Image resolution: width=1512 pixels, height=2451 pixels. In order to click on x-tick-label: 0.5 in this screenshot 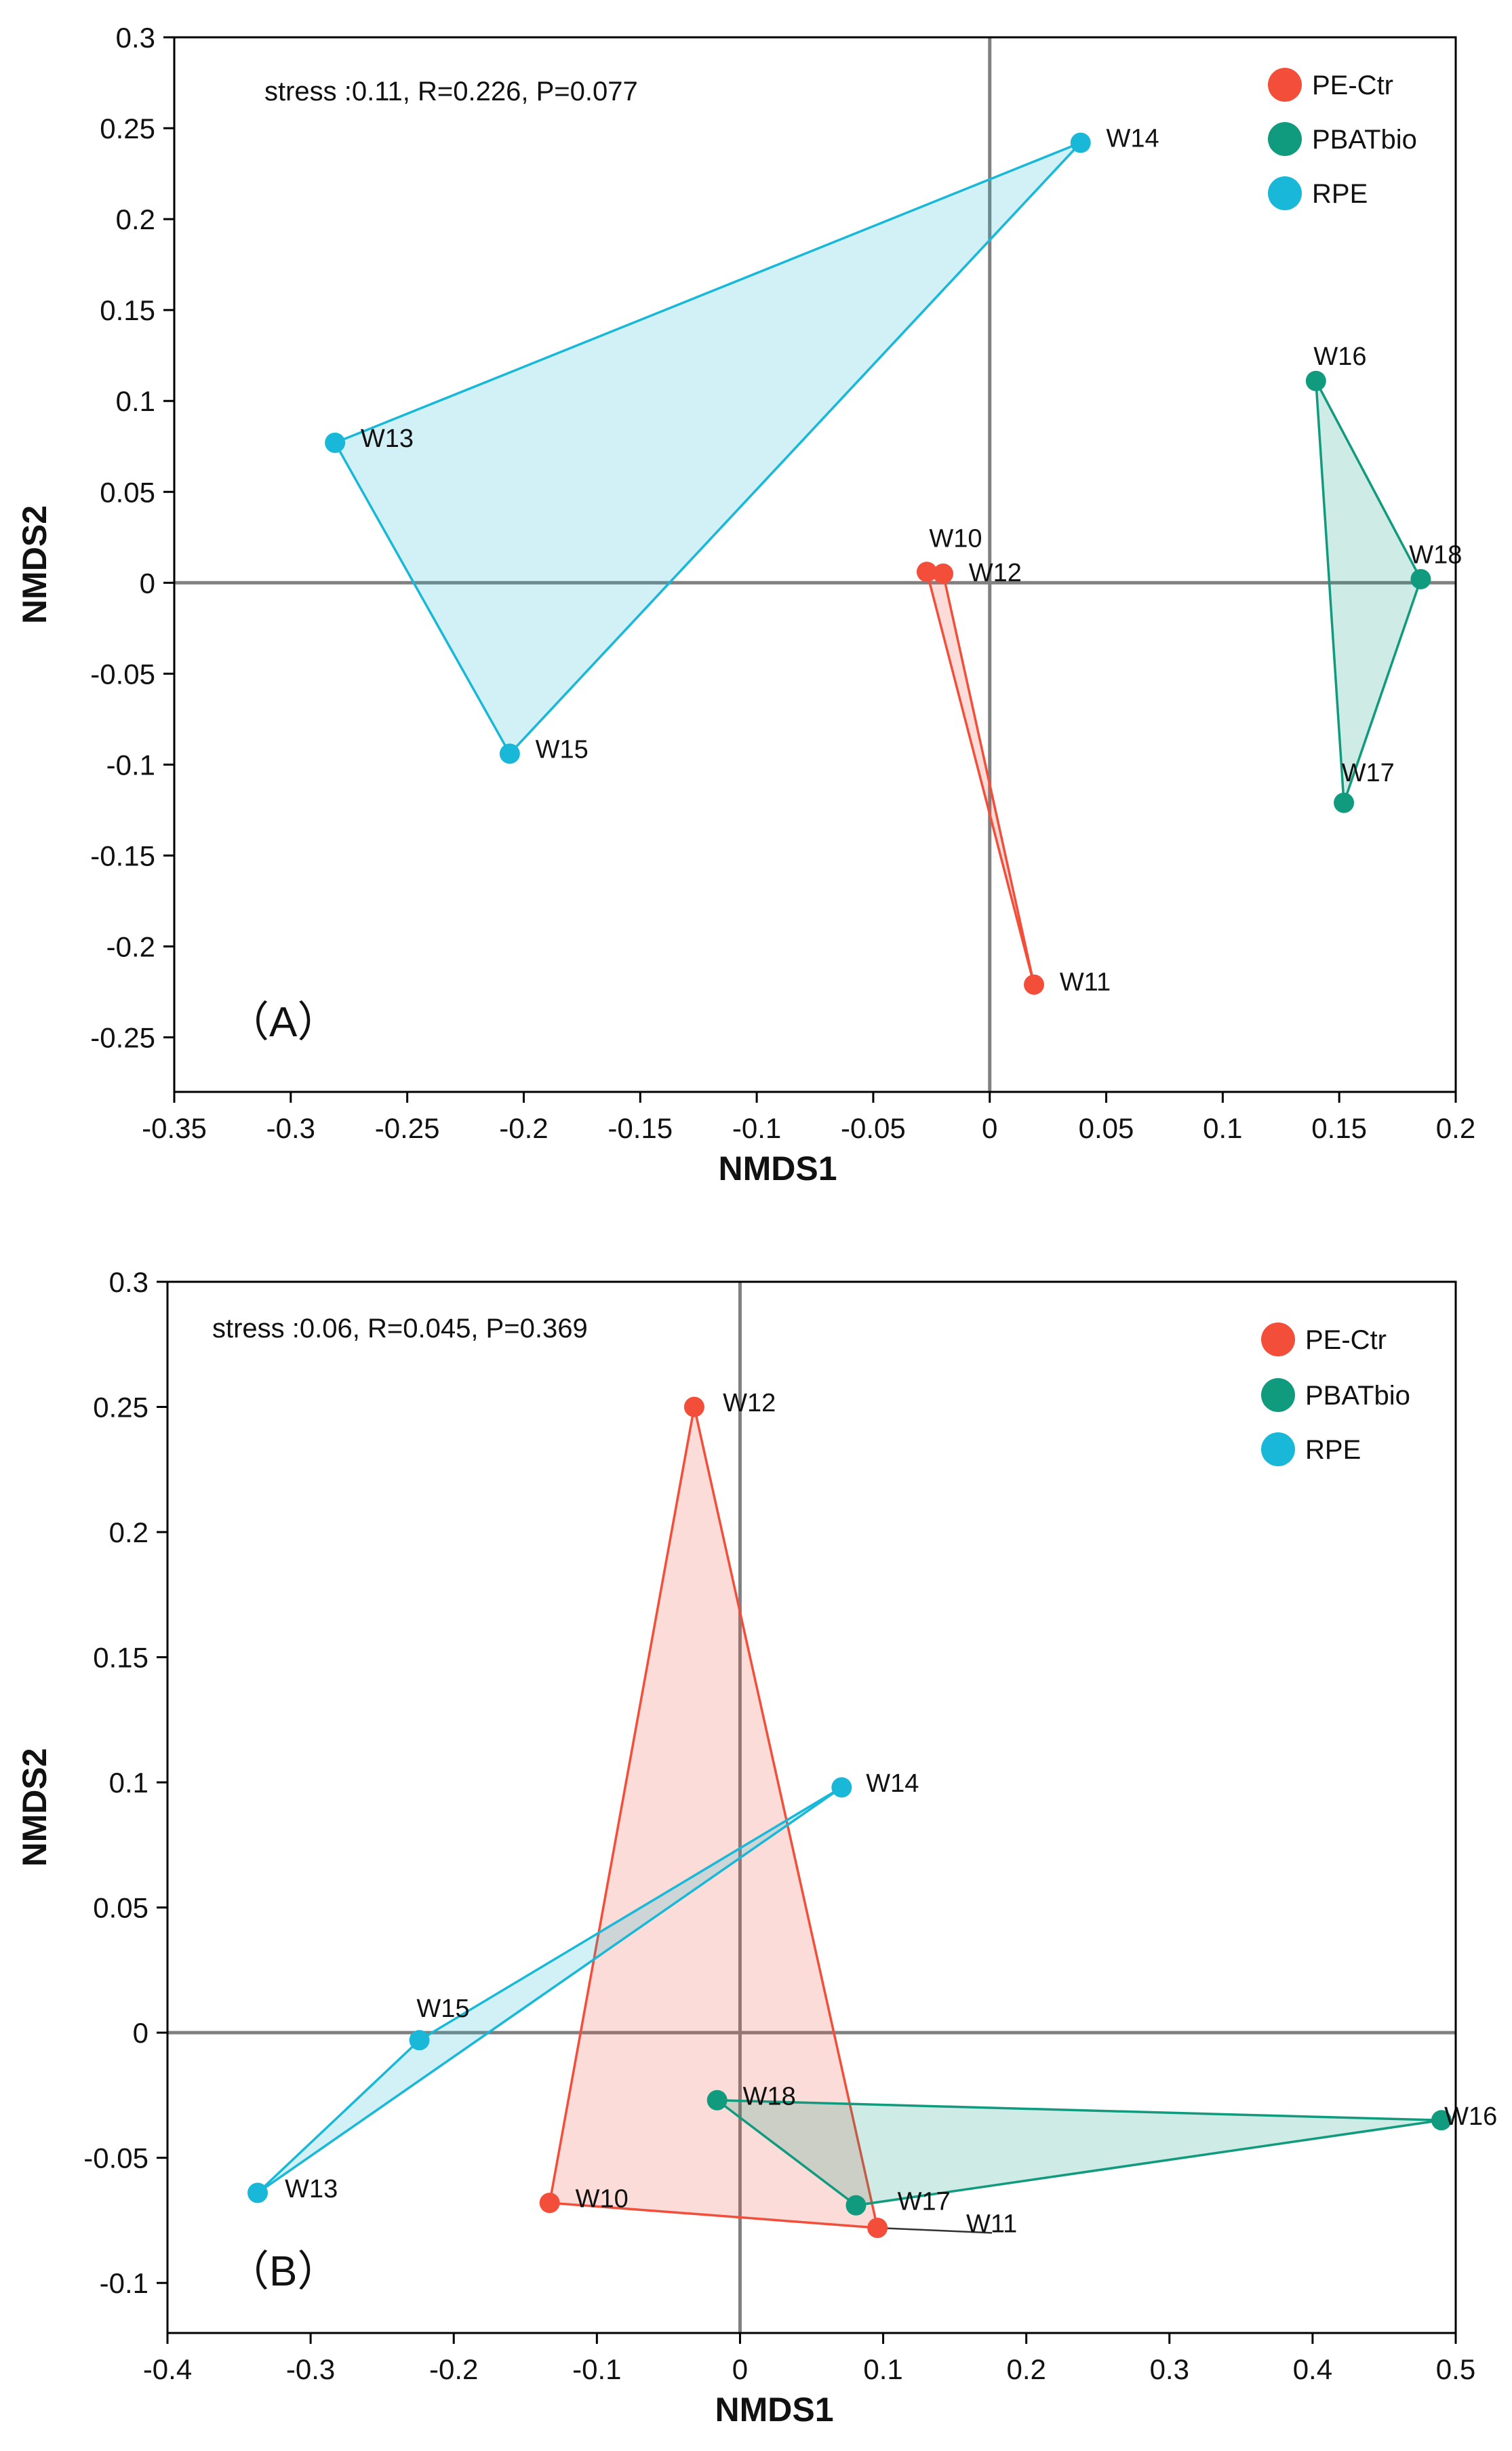, I will do `click(1455, 2369)`.